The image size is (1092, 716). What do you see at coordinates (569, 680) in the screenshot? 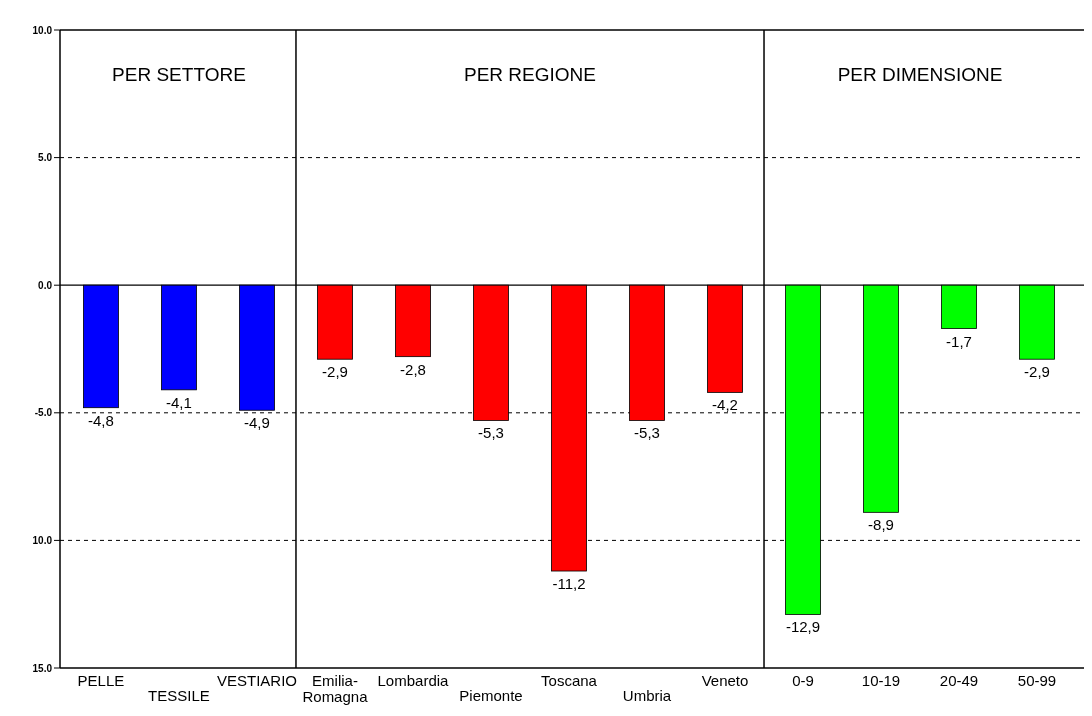
I see `x-tick-label: Toscana` at bounding box center [569, 680].